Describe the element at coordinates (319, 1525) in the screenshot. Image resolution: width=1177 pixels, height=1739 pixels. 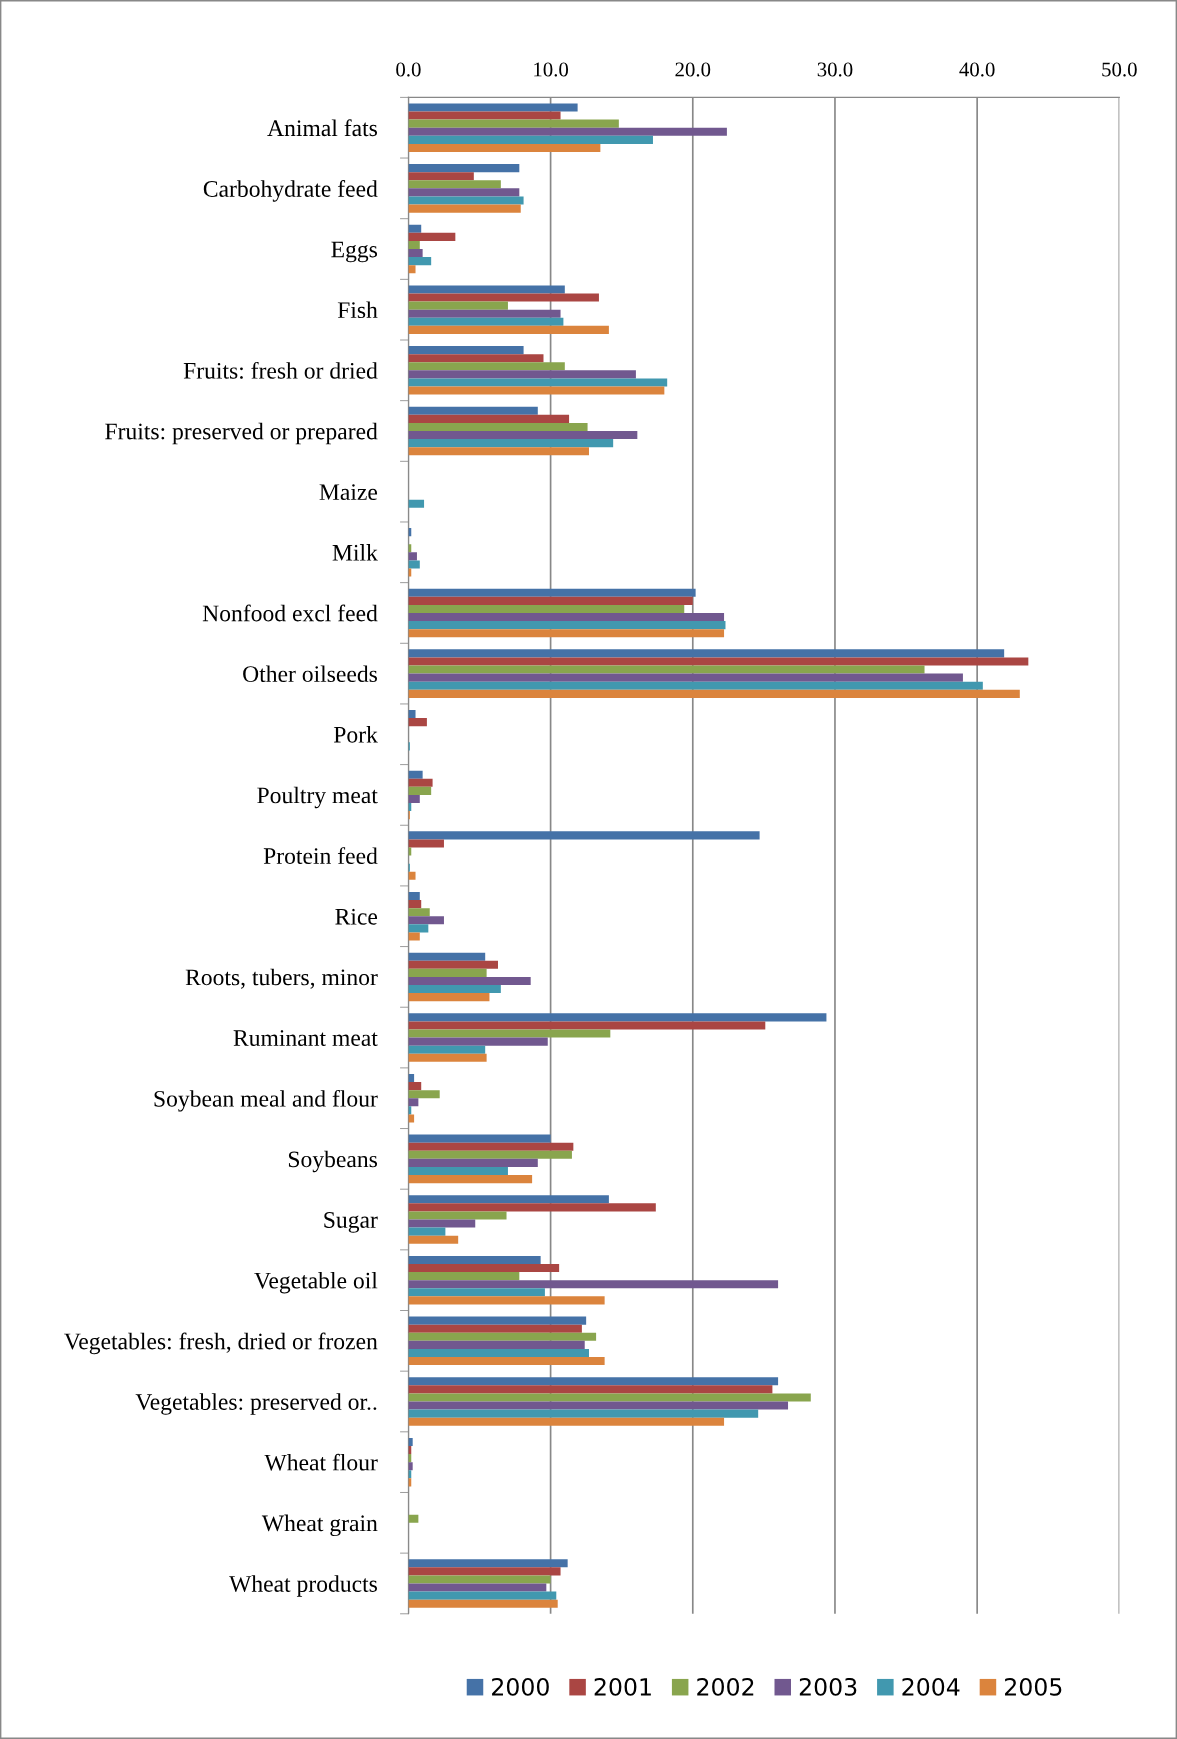
I see `y-tick-label: Wheat grain` at that location.